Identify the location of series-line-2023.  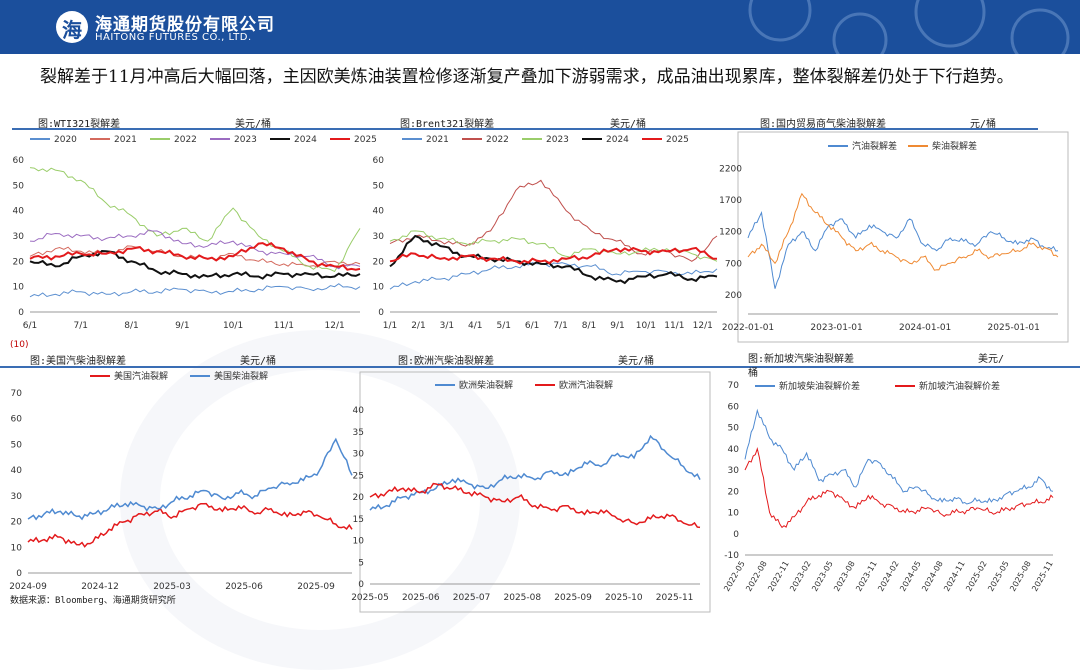
(195, 249).